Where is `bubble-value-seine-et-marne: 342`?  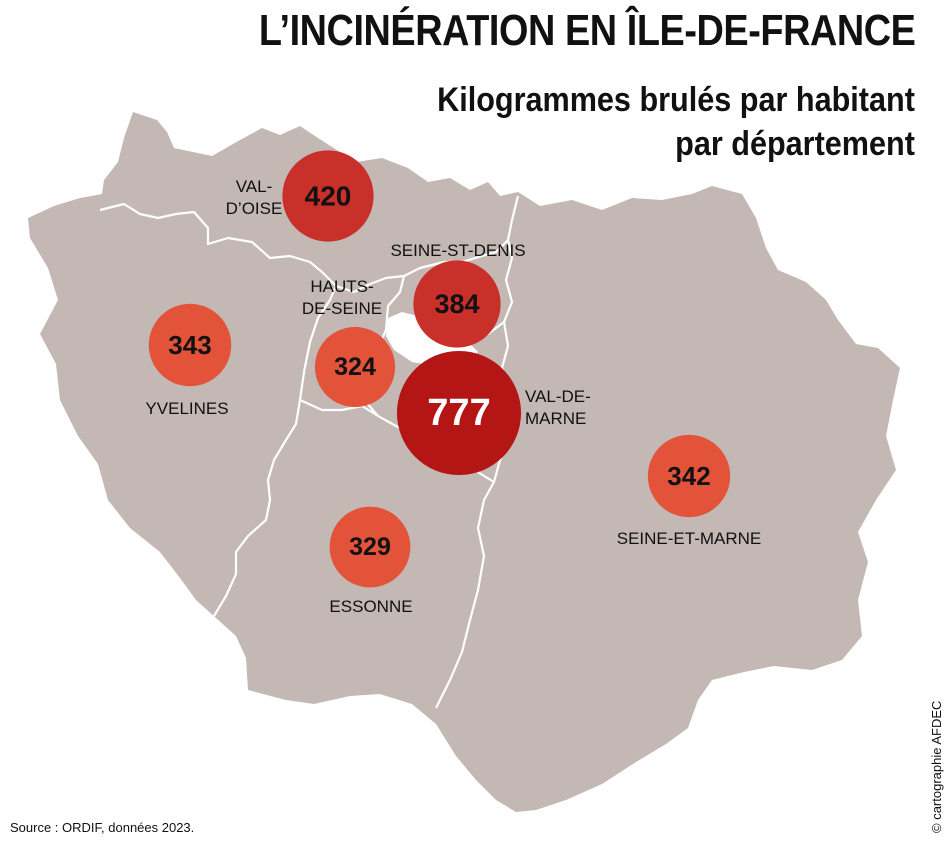
bubble-value-seine-et-marne: 342 is located at coordinates (688, 476).